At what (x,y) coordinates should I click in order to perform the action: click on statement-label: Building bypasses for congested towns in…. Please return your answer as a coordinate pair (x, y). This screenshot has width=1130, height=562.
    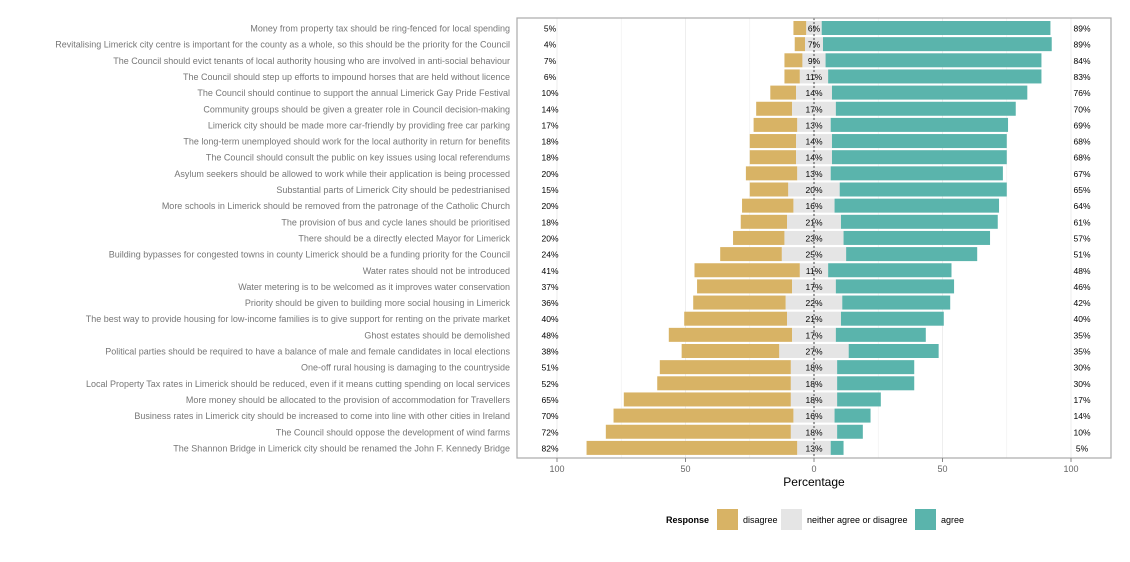
    Looking at the image, I should click on (309, 255).